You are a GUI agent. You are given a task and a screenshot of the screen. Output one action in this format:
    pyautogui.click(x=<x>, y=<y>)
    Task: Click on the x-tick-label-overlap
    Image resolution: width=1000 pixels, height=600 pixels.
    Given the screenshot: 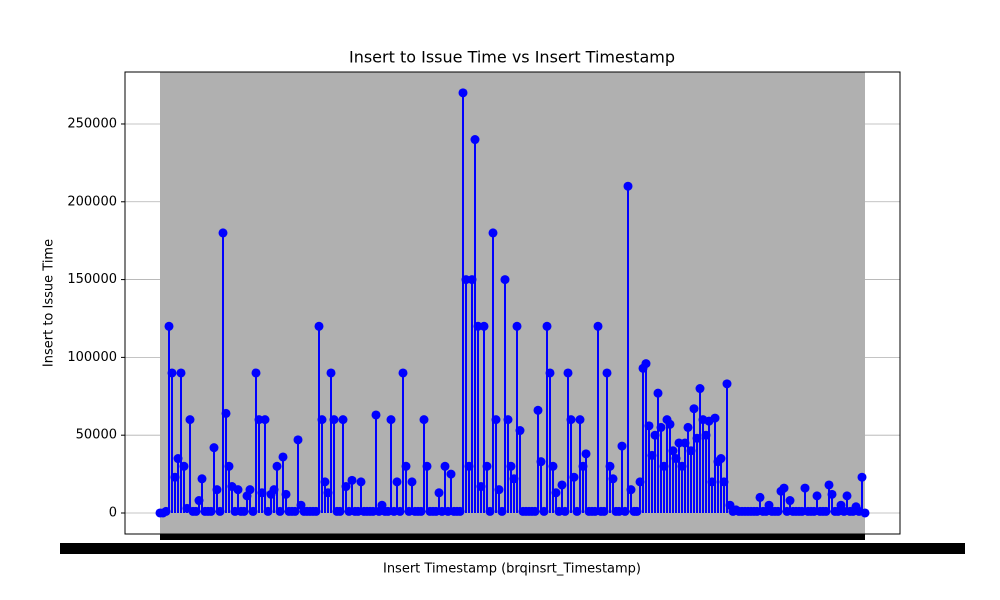 What is the action you would take?
    pyautogui.click(x=512, y=548)
    